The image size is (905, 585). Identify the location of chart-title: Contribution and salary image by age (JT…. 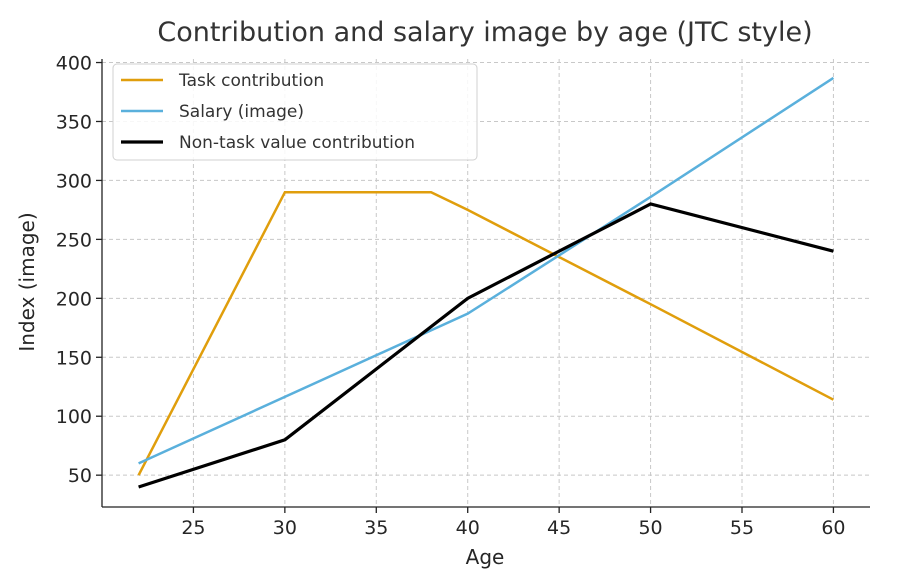
(484, 32).